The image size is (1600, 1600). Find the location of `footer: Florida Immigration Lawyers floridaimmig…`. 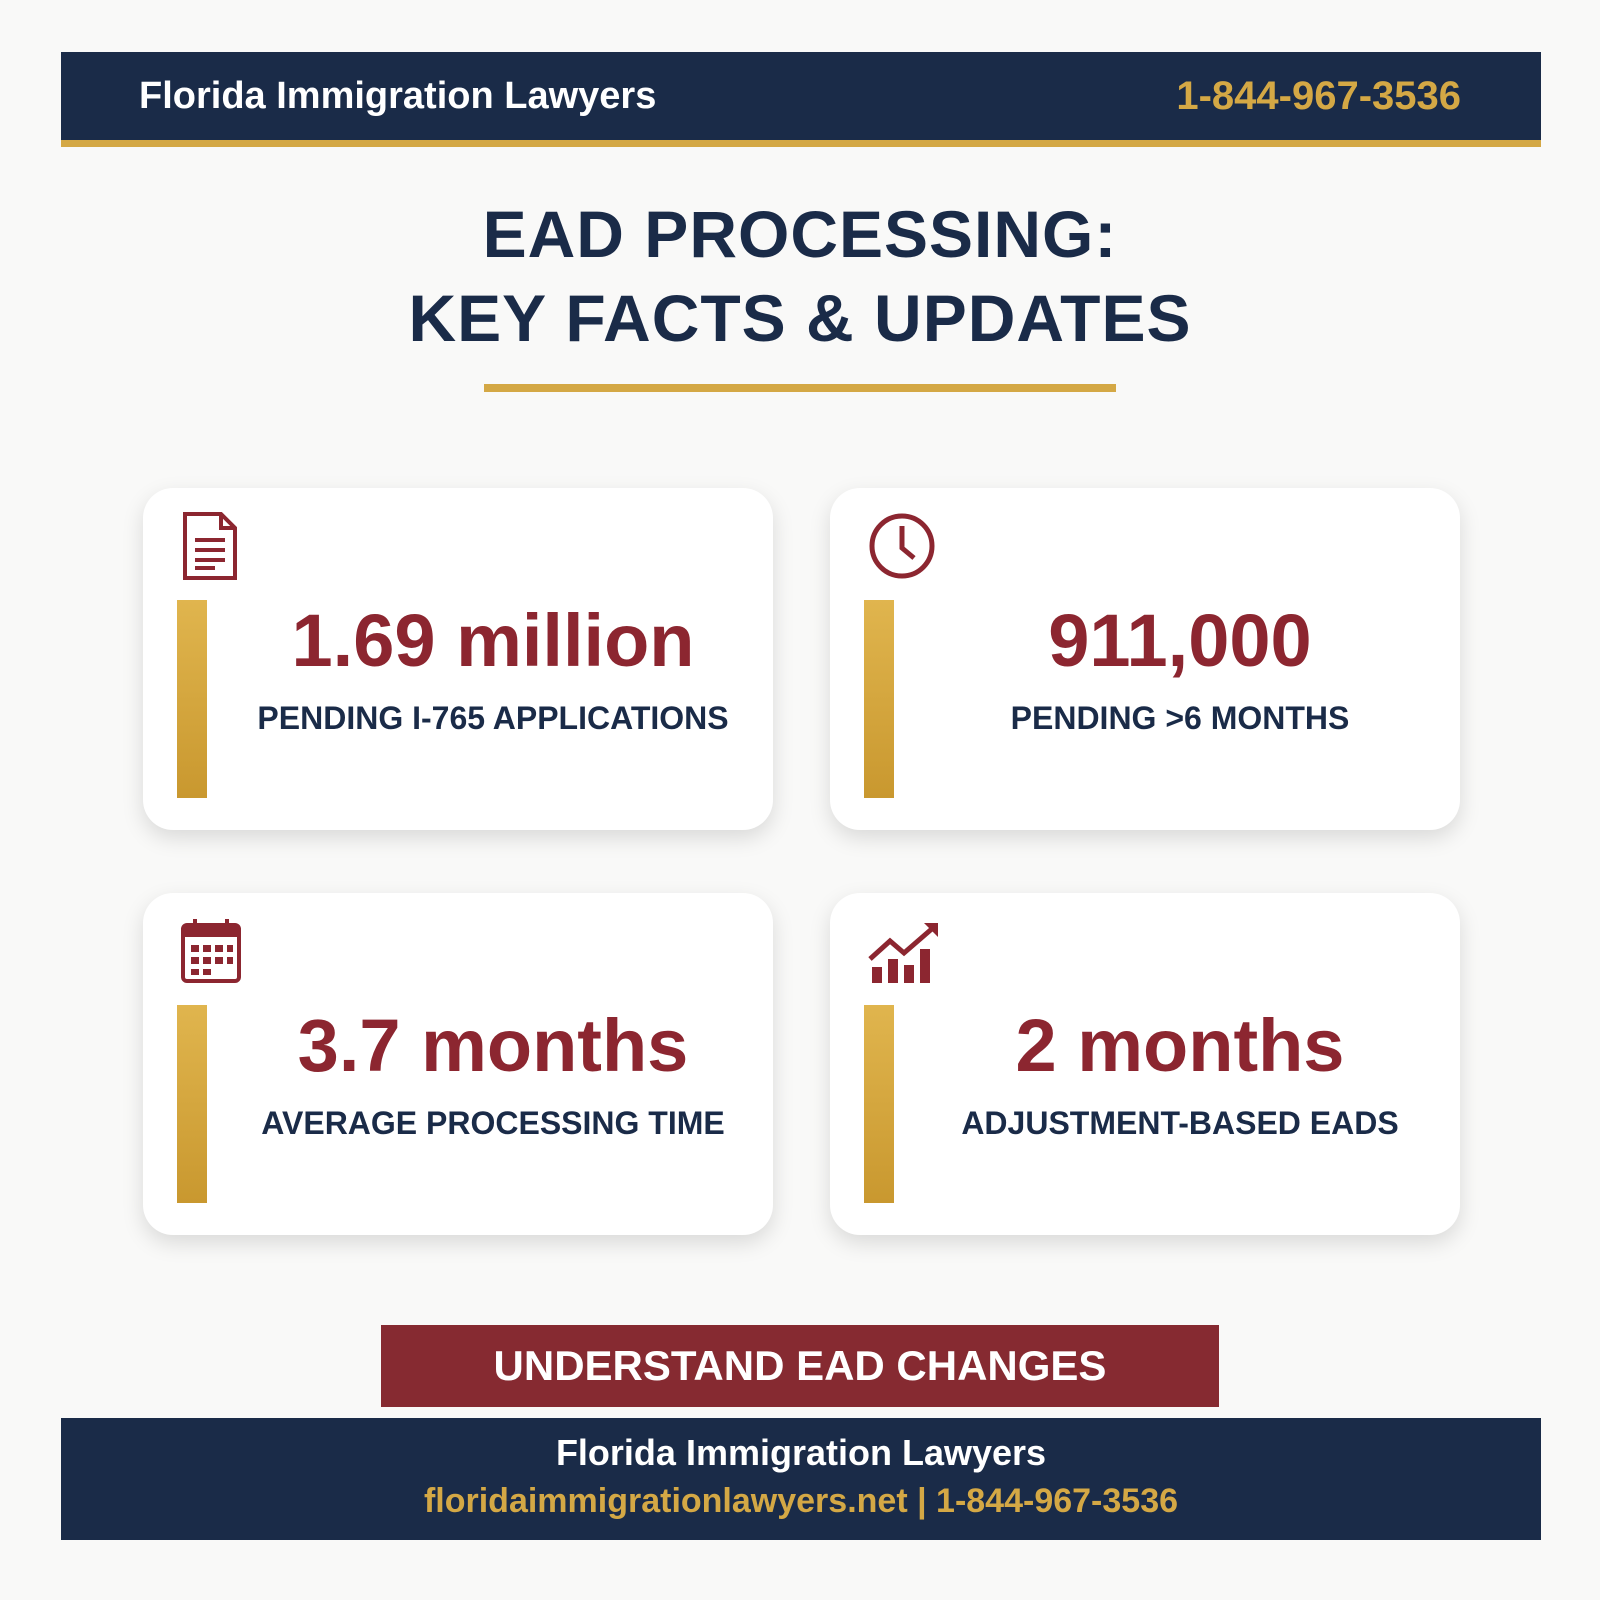

footer: Florida Immigration Lawyers floridaimmig… is located at coordinates (801, 1479).